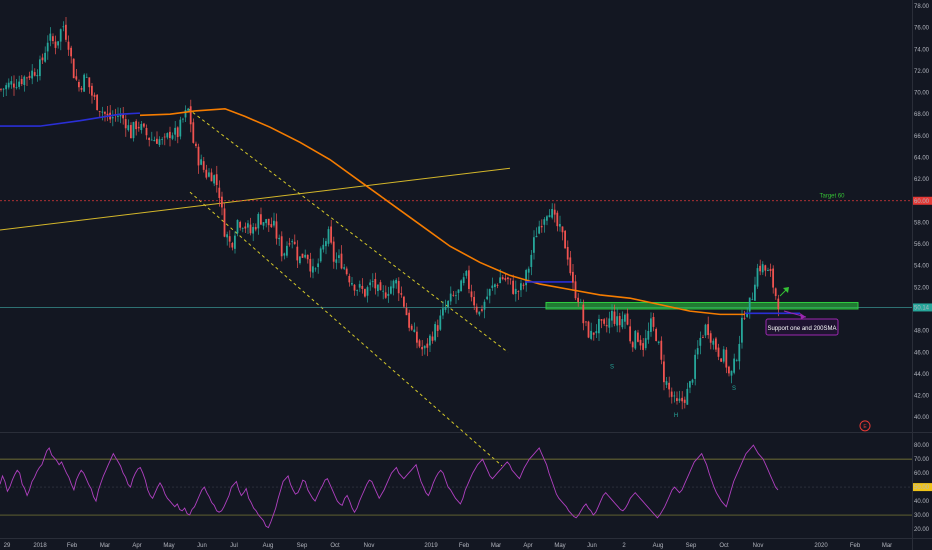 The image size is (932, 550). I want to click on time-tick-label: Sep, so click(691, 546).